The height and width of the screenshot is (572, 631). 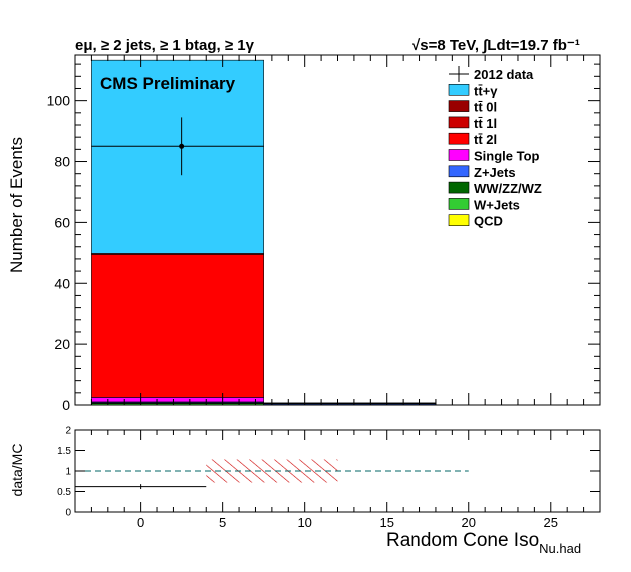 I want to click on legend-label: tt̄+γ, so click(x=486, y=90).